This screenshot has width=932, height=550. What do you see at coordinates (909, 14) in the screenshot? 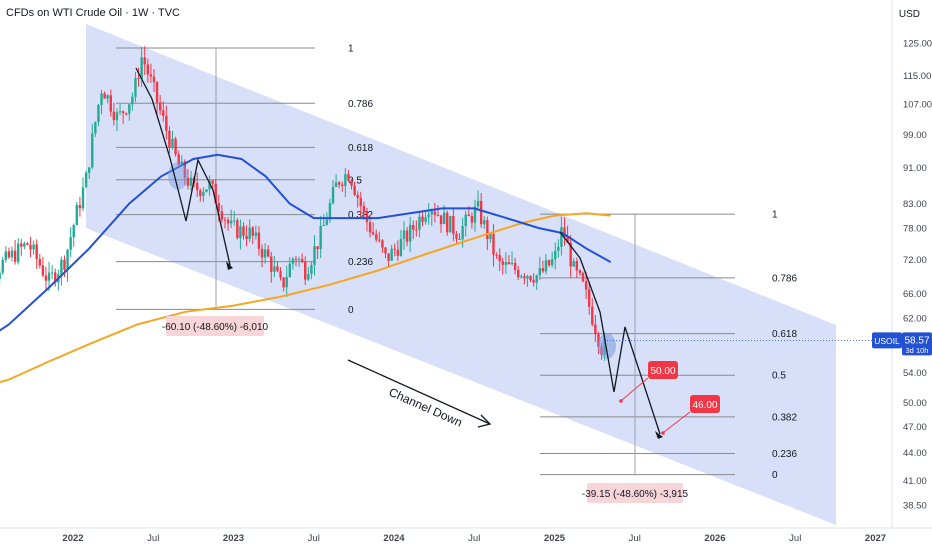
I see `currency-label: USD` at bounding box center [909, 14].